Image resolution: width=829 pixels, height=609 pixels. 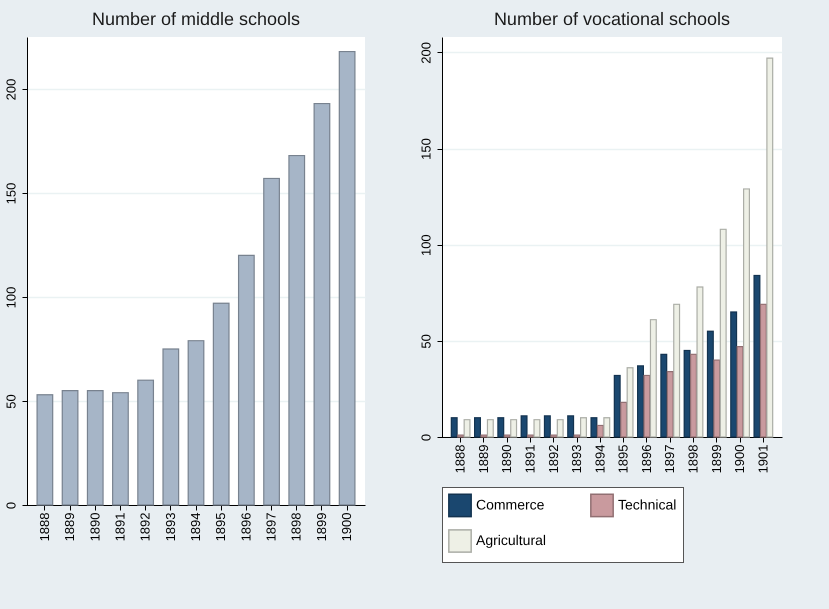 I want to click on legend-label: Commerce, so click(x=510, y=504).